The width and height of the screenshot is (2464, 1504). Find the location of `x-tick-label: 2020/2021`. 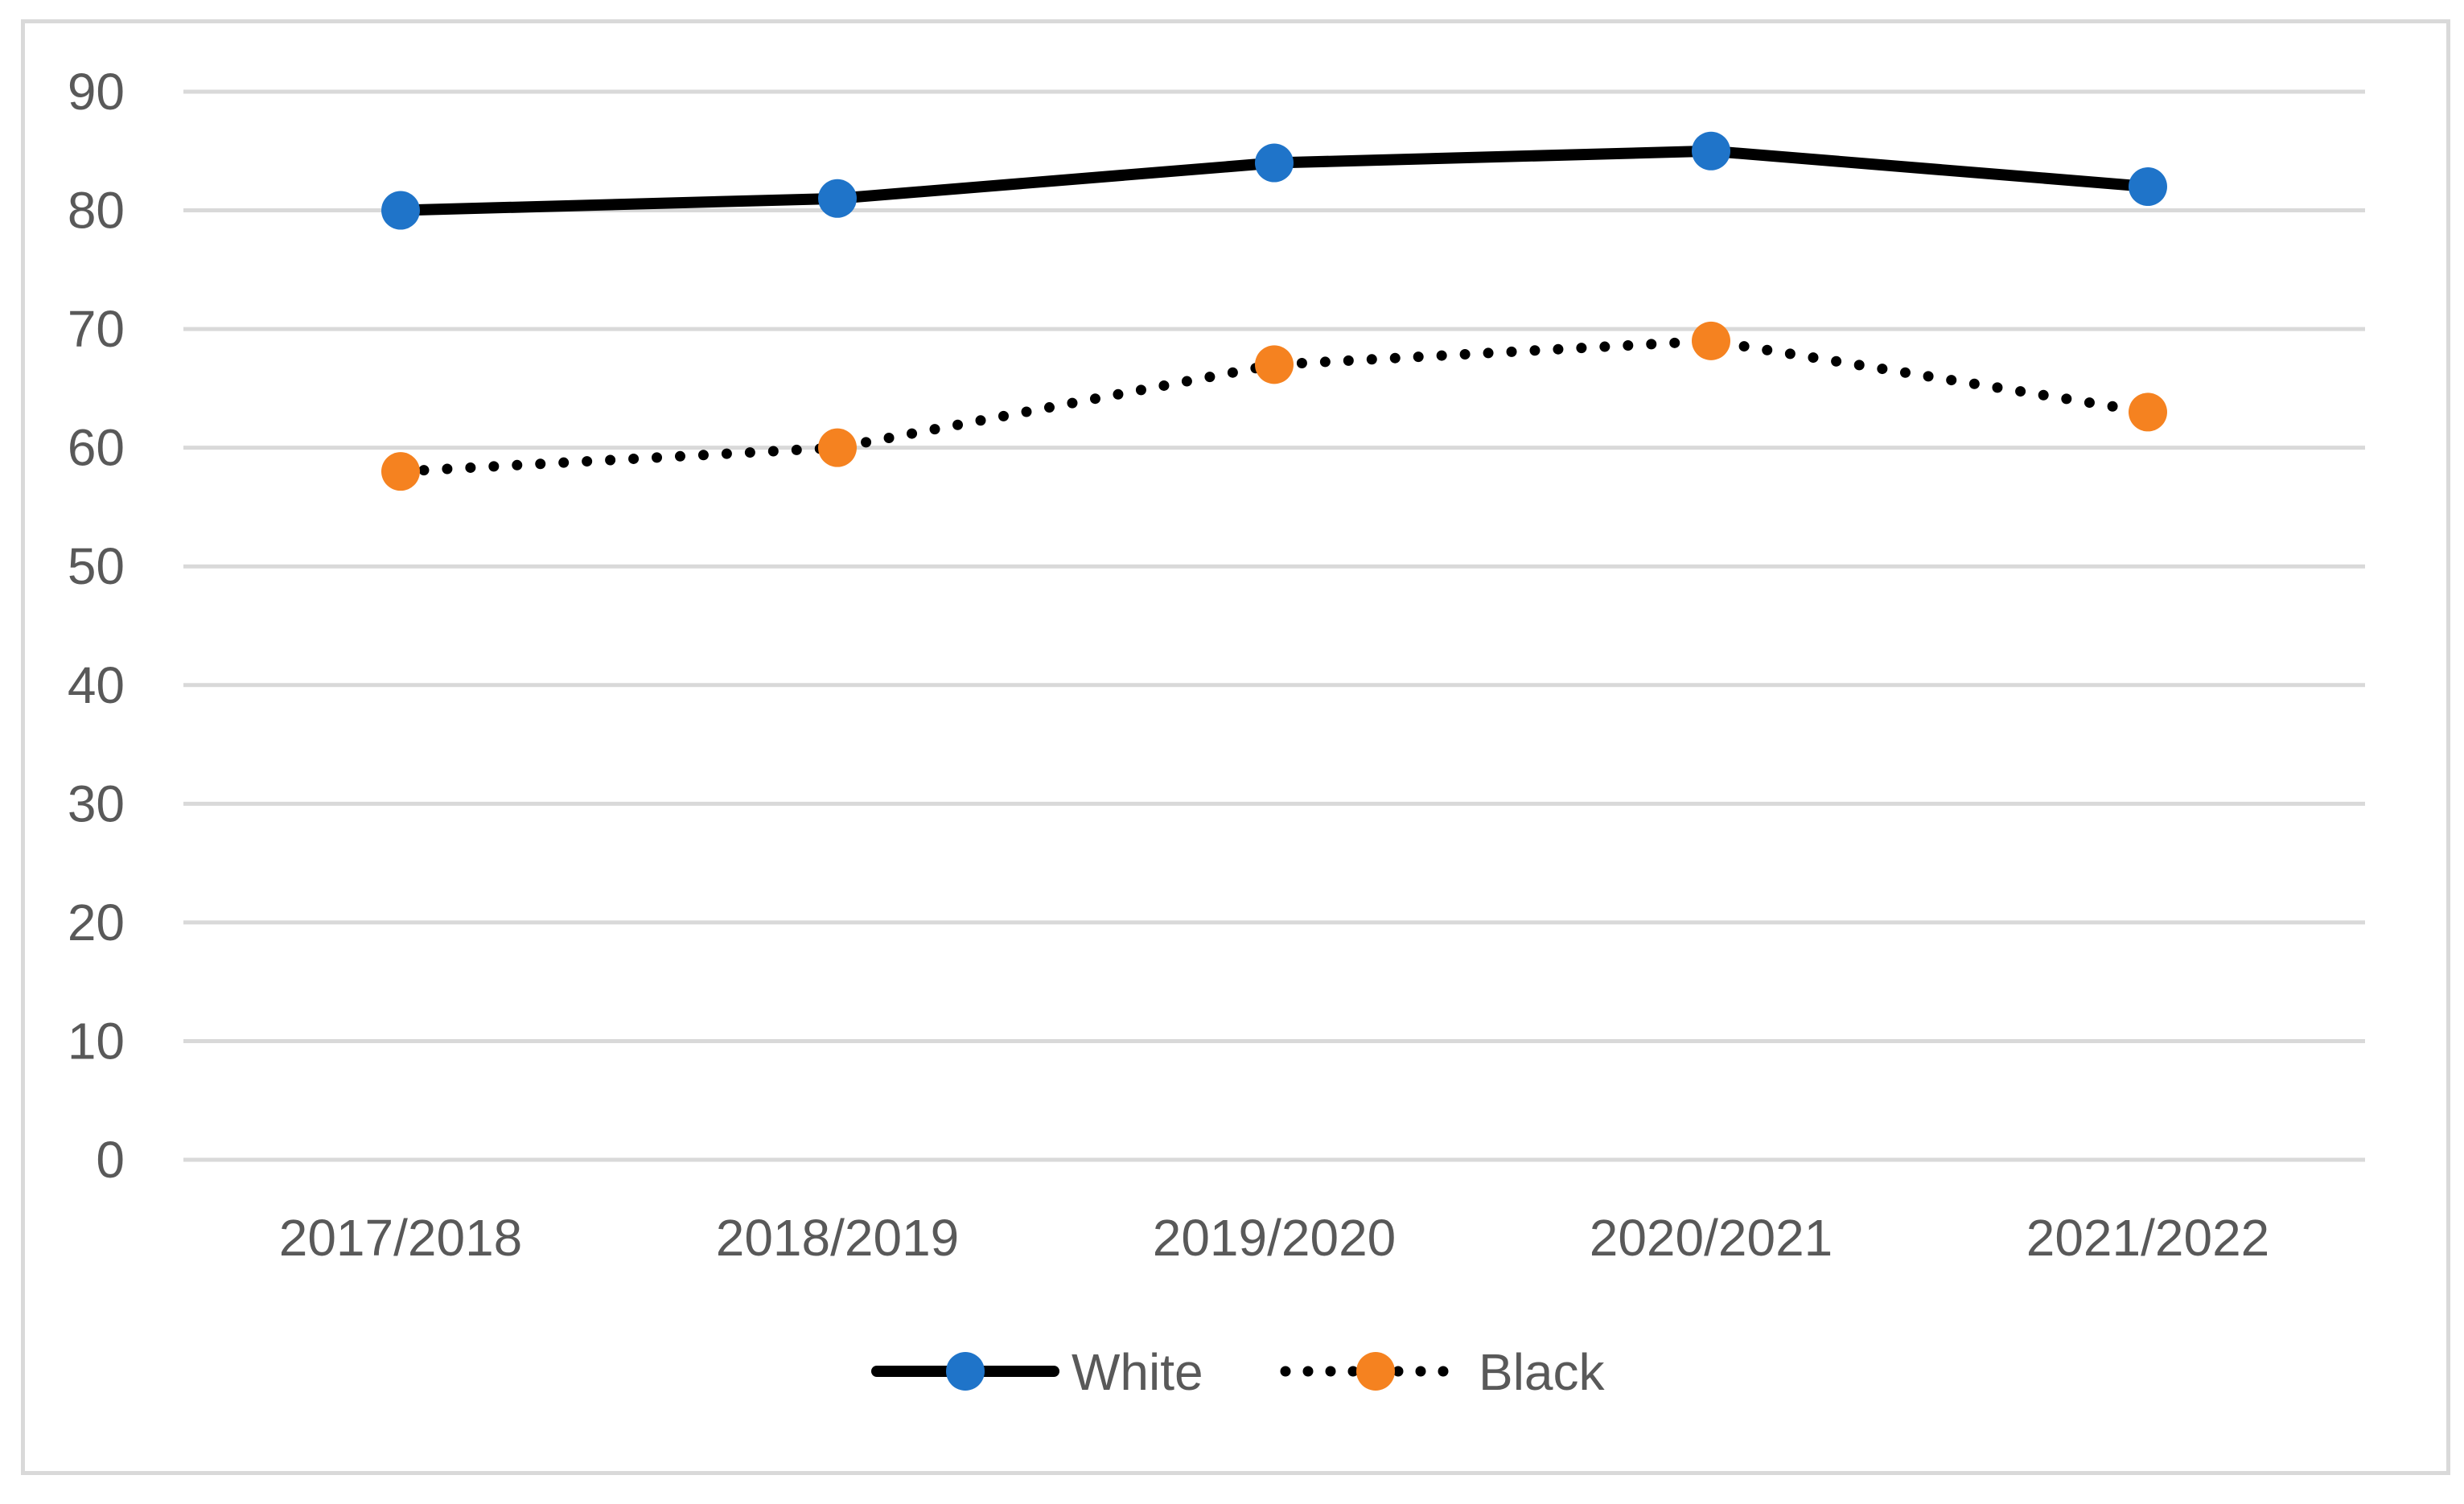

x-tick-label: 2020/2021 is located at coordinates (1711, 1238).